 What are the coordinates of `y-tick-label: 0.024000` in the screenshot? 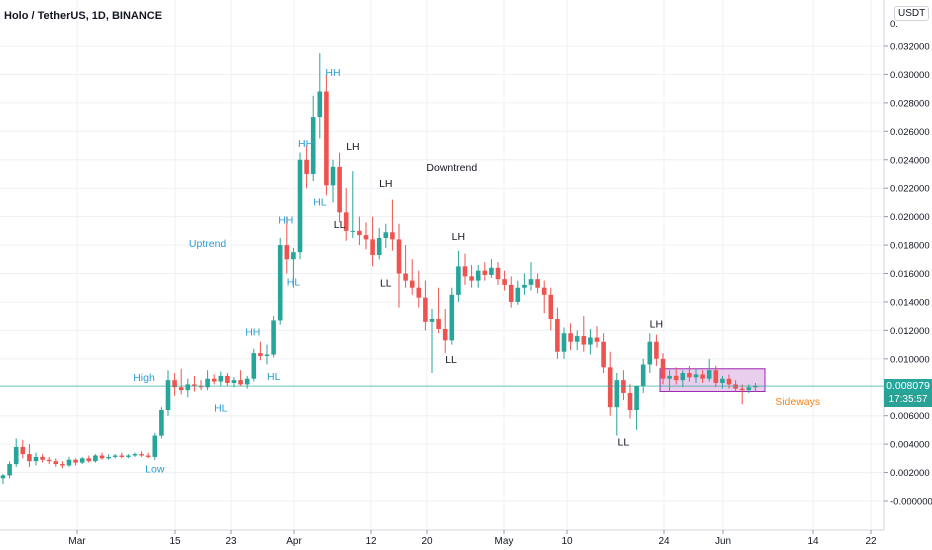 It's located at (910, 160).